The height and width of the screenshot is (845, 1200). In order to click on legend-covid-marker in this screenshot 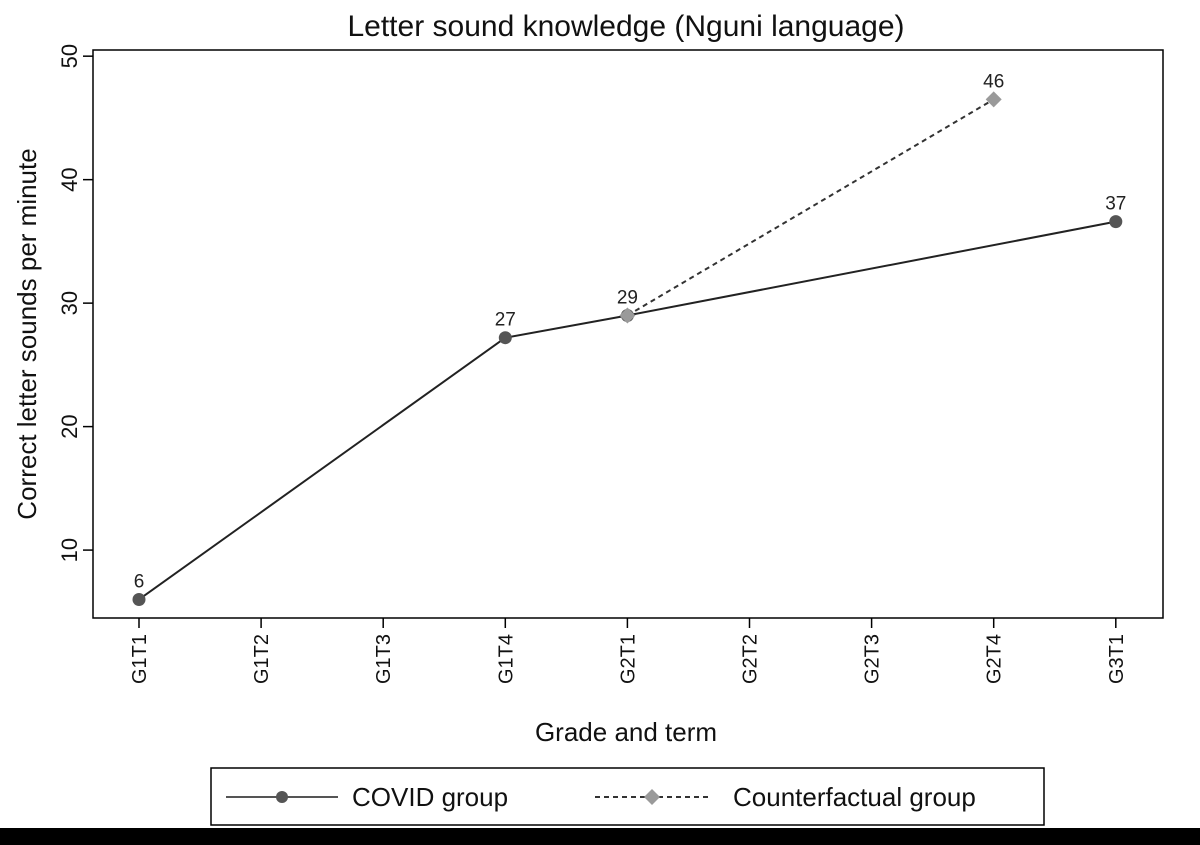, I will do `click(282, 797)`.